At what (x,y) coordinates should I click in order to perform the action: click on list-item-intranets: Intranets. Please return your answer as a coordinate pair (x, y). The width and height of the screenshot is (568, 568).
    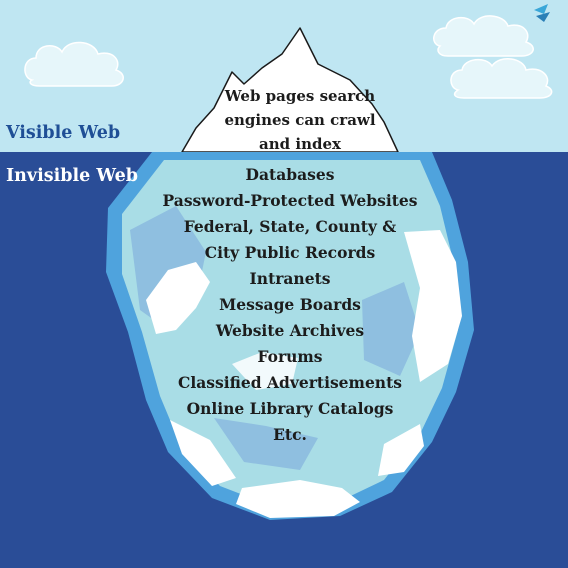
    Looking at the image, I should click on (290, 278).